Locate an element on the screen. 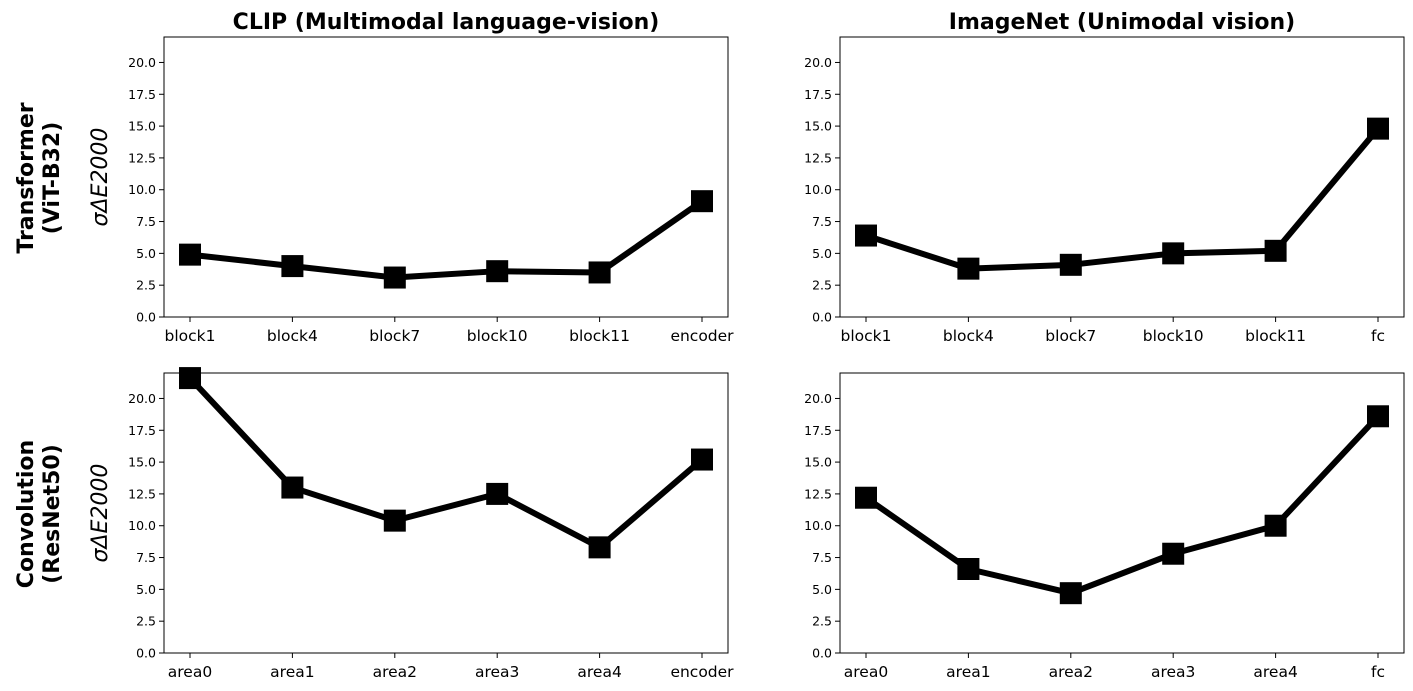  row-label-convolution-line1: Convolution is located at coordinates (26, 514).